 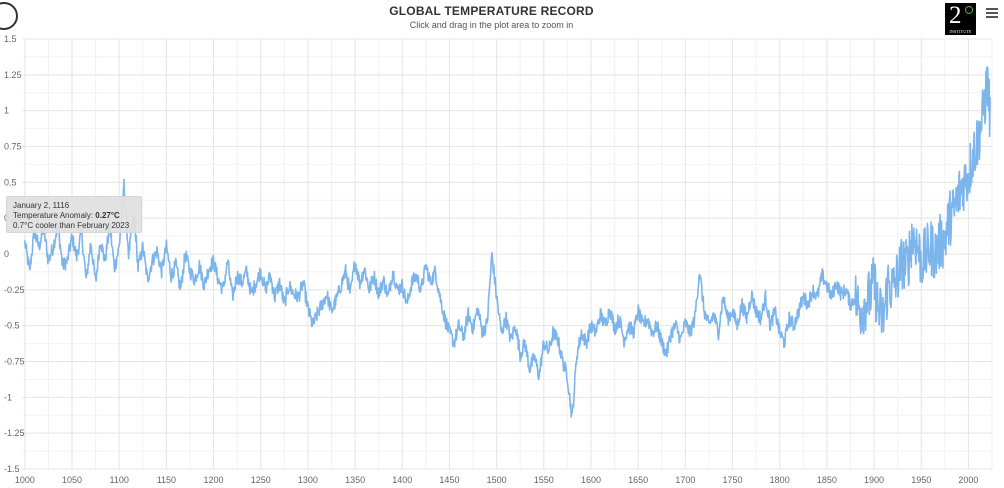 I want to click on y-tick-label: -1.25, so click(x=14, y=433).